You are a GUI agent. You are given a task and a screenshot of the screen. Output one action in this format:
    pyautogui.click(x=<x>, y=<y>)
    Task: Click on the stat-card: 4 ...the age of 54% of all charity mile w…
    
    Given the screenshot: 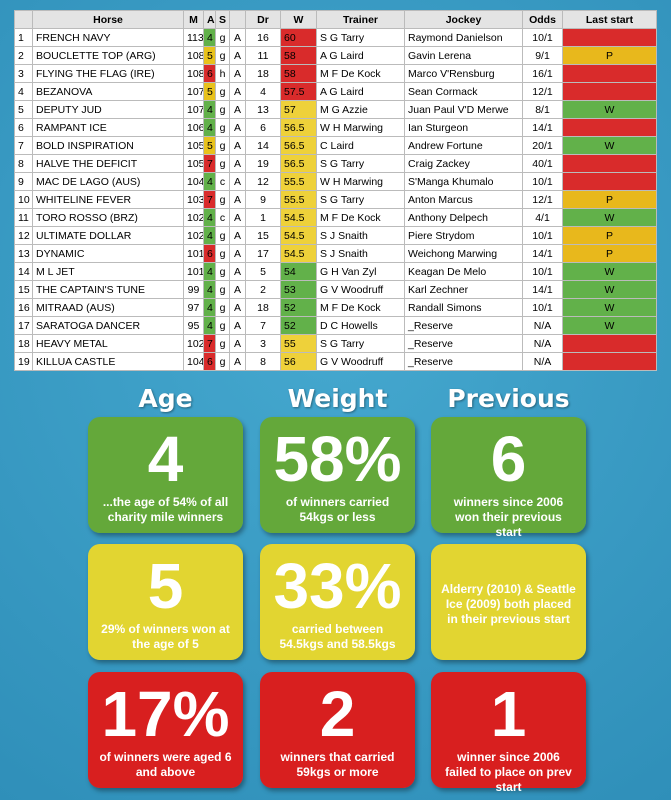 What is the action you would take?
    pyautogui.click(x=165, y=475)
    